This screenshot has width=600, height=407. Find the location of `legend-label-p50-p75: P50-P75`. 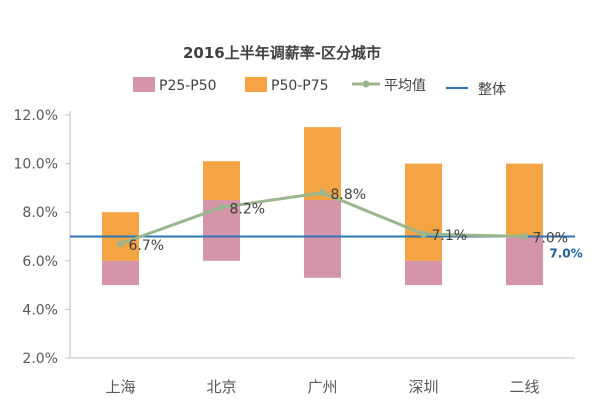

legend-label-p50-p75: P50-P75 is located at coordinates (300, 86).